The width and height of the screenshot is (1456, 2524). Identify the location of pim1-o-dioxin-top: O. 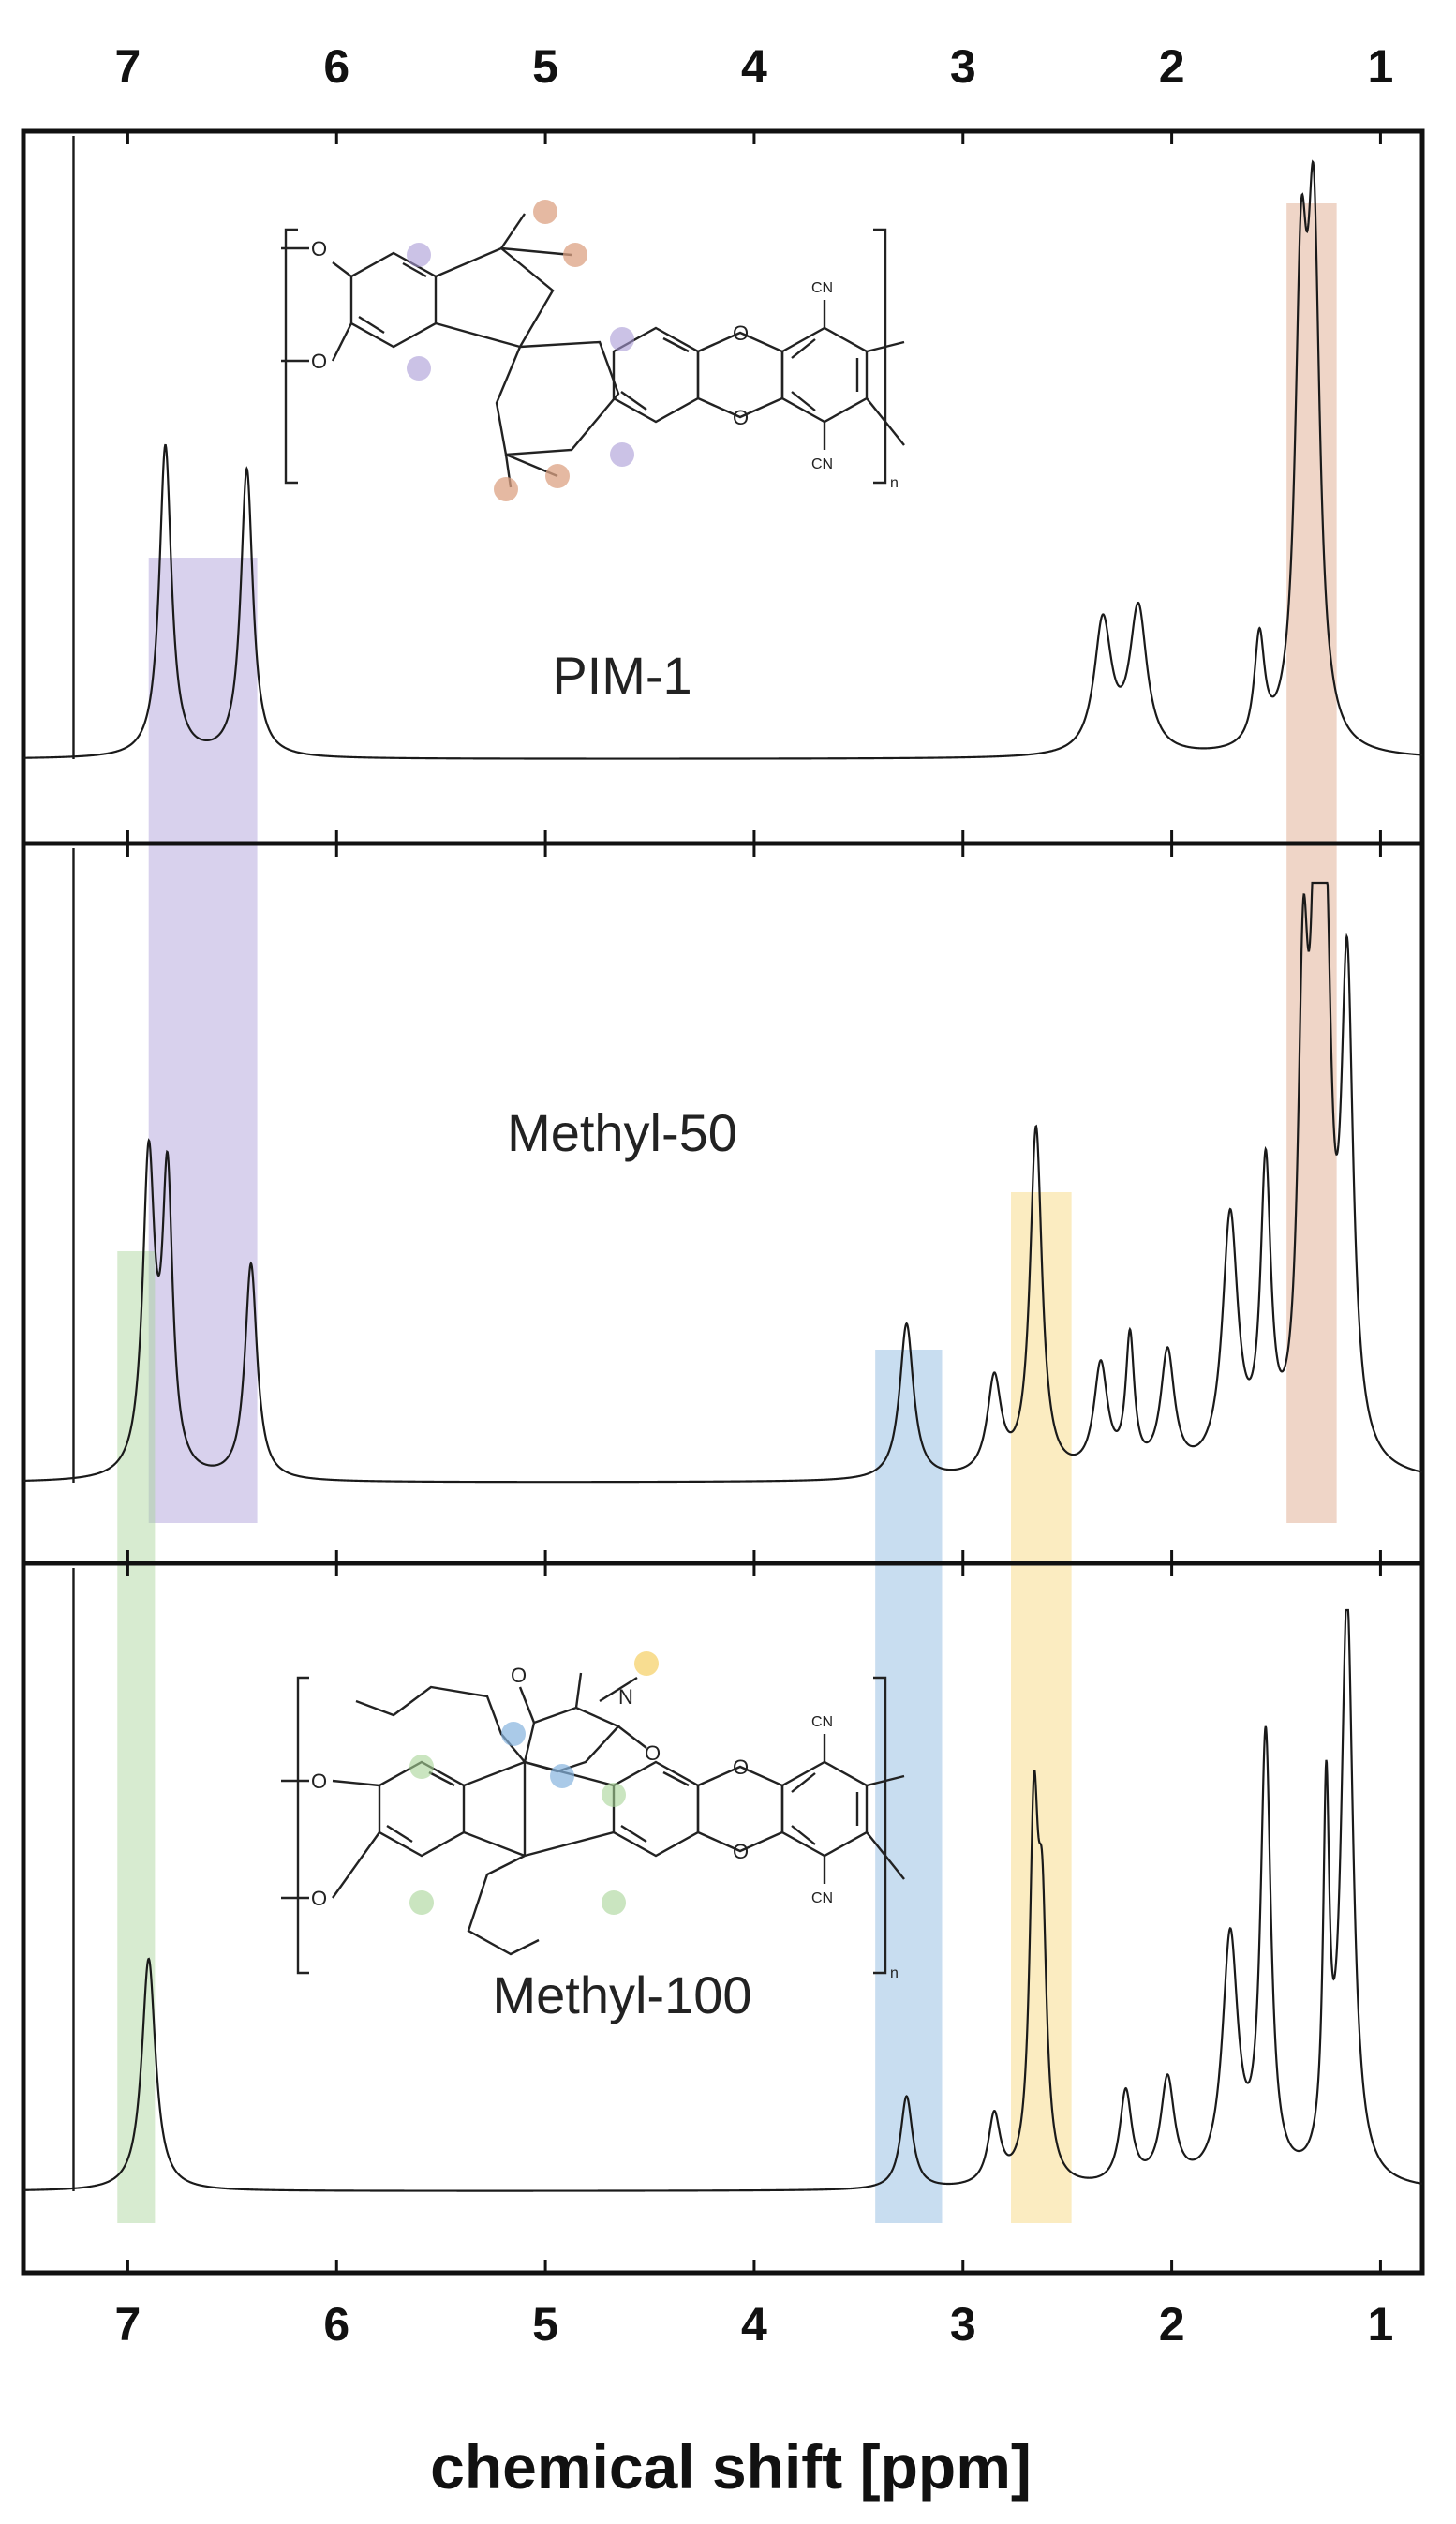
(741, 333).